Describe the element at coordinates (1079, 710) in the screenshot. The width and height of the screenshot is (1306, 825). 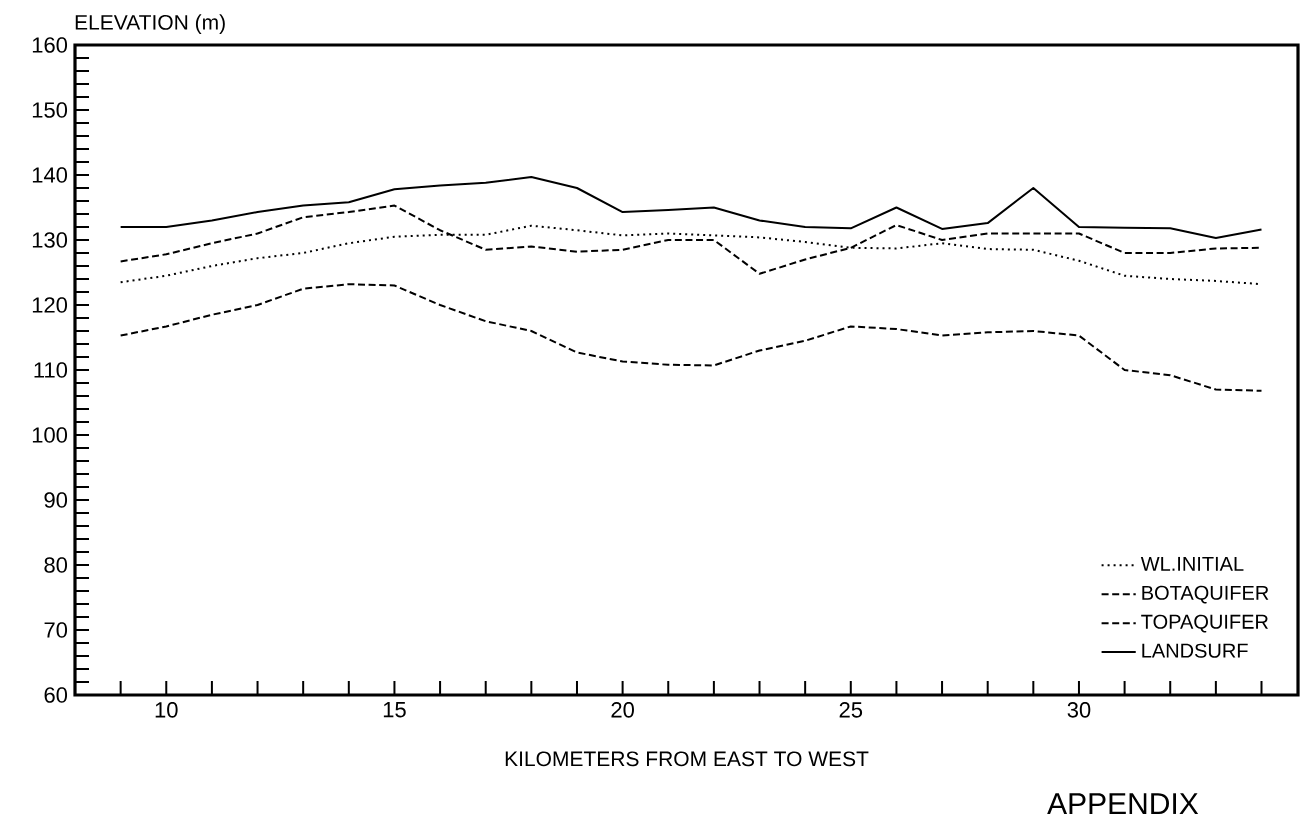
I see `x-tick-label: 30` at that location.